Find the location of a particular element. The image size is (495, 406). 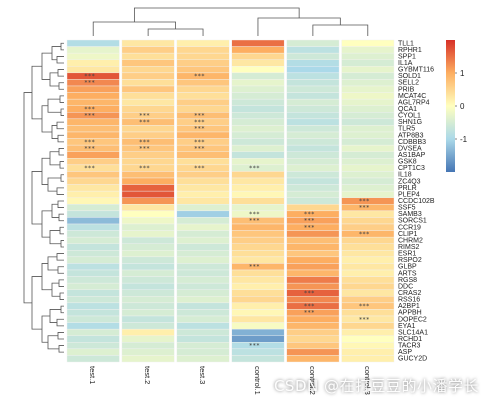

heatmap-cell-test.3-MCAT4C is located at coordinates (203, 96).